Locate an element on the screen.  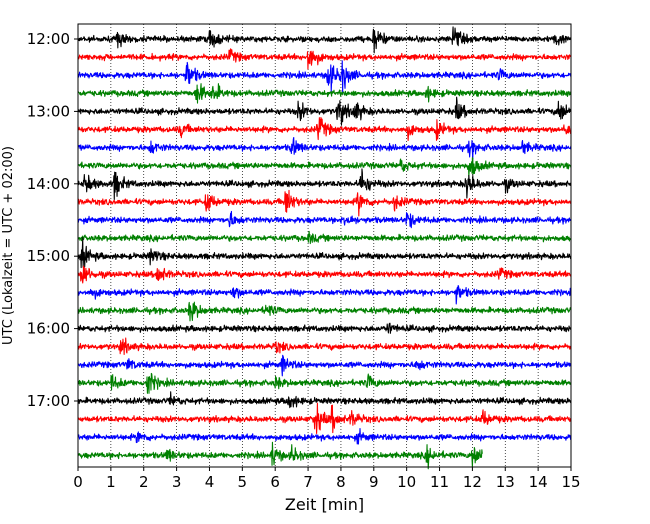
x-tick-label: 14 is located at coordinates (538, 482).